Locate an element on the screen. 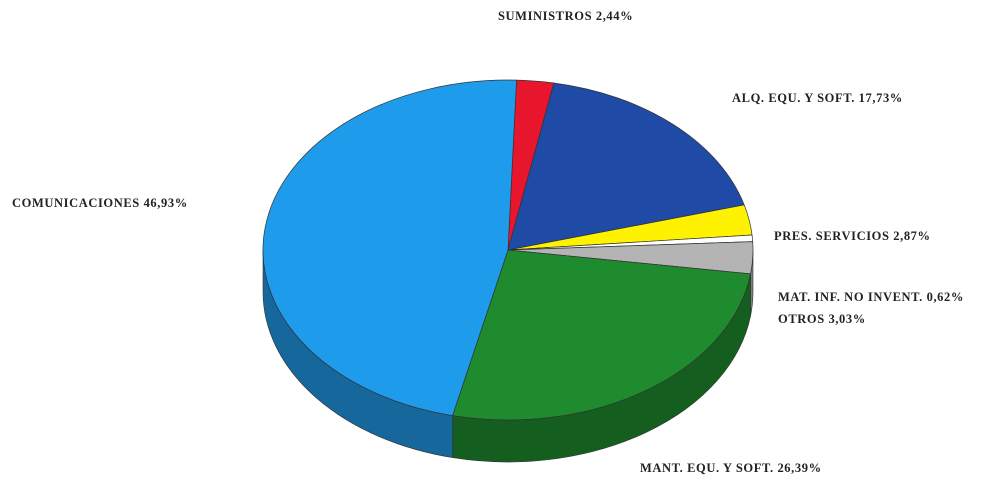 This screenshot has width=995, height=479. label-mant-equ-soft: MANT. EQU. Y SOFT. 26,39% is located at coordinates (731, 468).